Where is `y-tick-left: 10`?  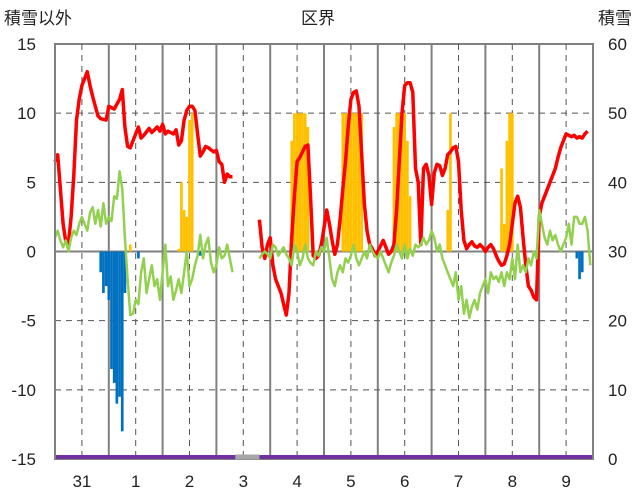 y-tick-left: 10 is located at coordinates (26, 113).